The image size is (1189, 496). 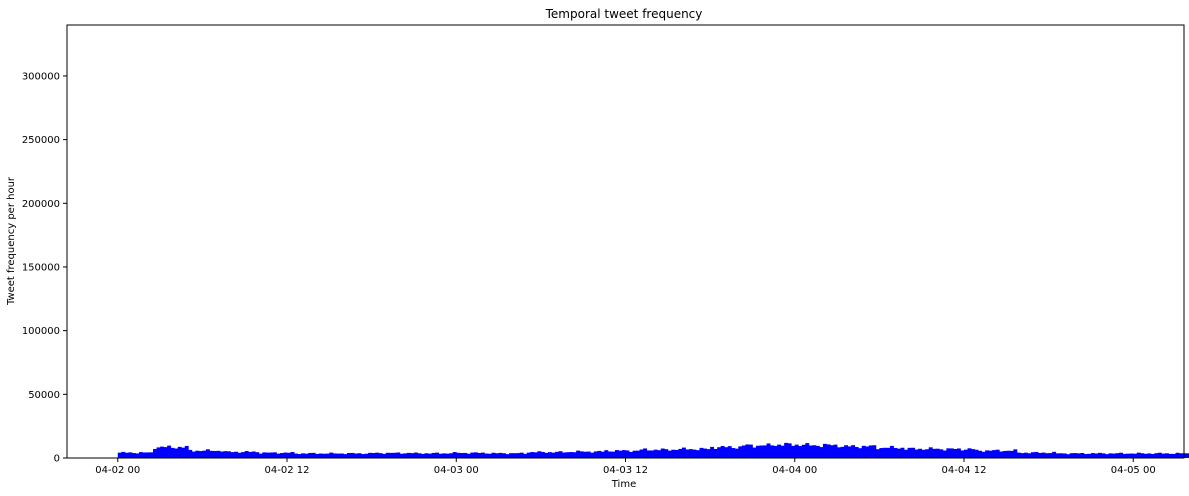 What do you see at coordinates (117, 470) in the screenshot?
I see `x-tick-label: 04-02 00` at bounding box center [117, 470].